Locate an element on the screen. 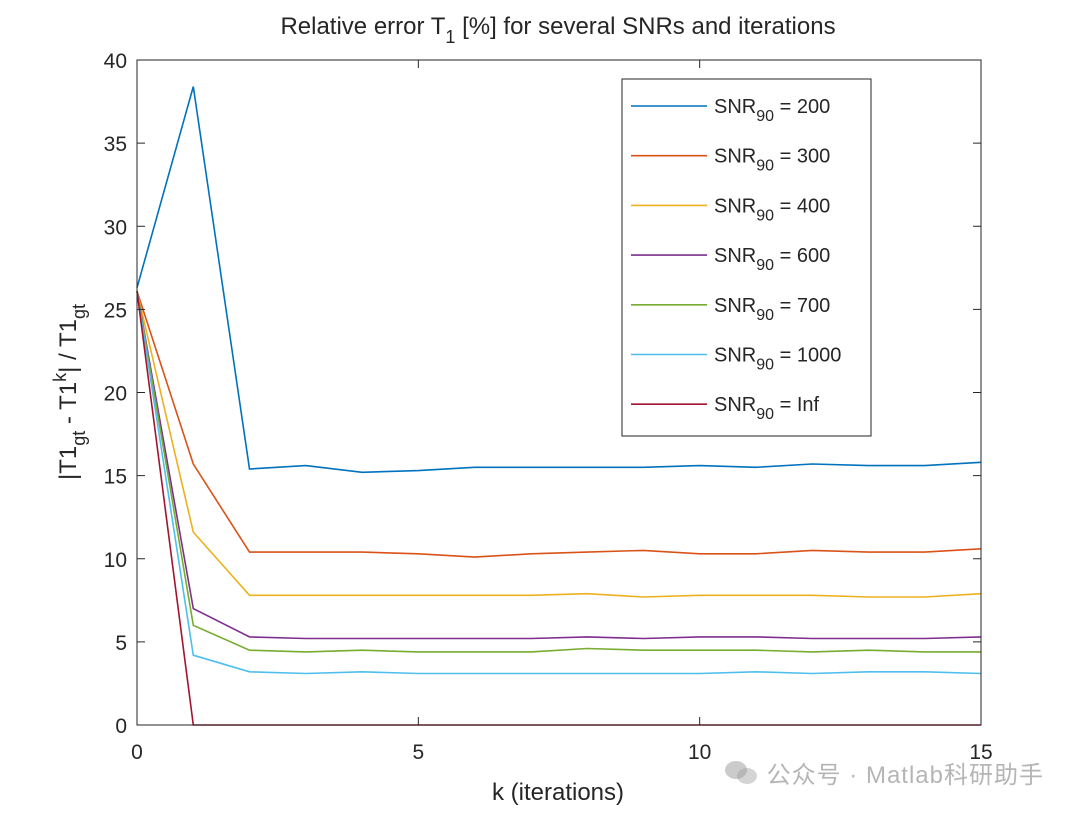 The width and height of the screenshot is (1080, 817). legend-entry-6: SNR90 = 1000 is located at coordinates (777, 359).